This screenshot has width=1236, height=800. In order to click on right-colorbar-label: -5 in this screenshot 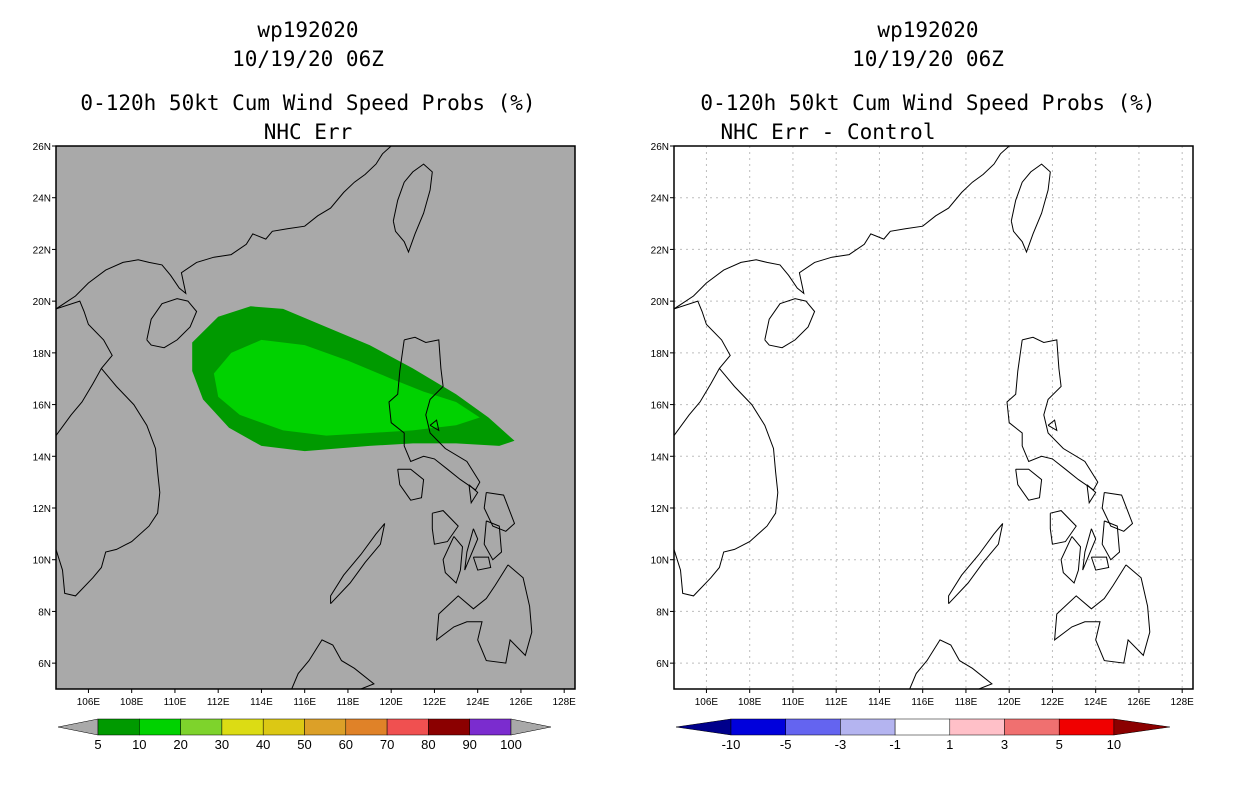, I will do `click(786, 744)`.